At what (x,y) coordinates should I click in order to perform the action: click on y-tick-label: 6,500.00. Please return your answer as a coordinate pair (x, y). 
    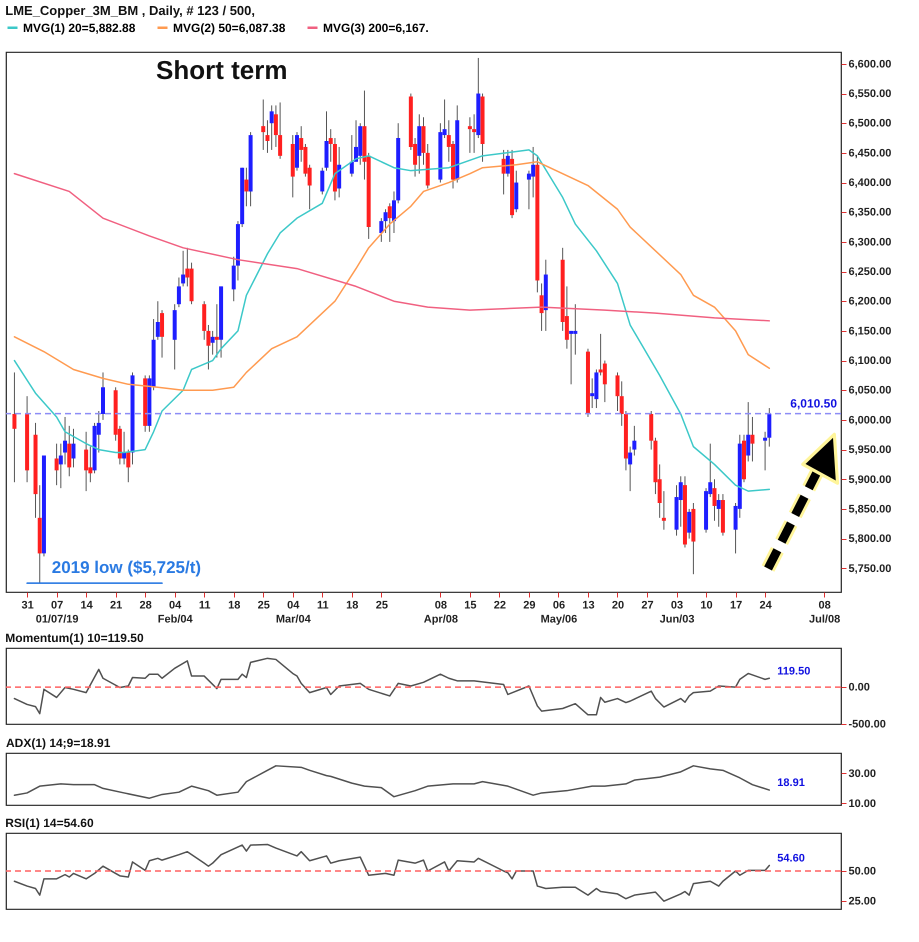
    Looking at the image, I should click on (870, 124).